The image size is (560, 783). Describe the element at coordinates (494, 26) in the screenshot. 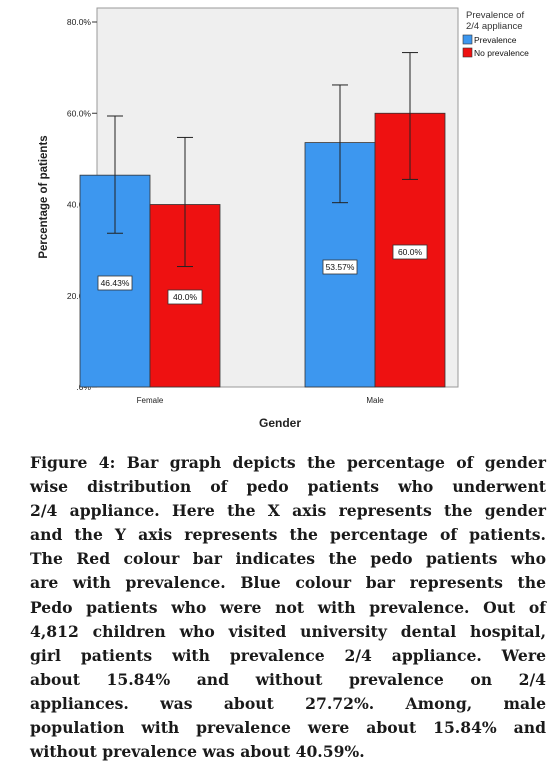

I see `legend-title-line2: 2/4 appliance` at that location.